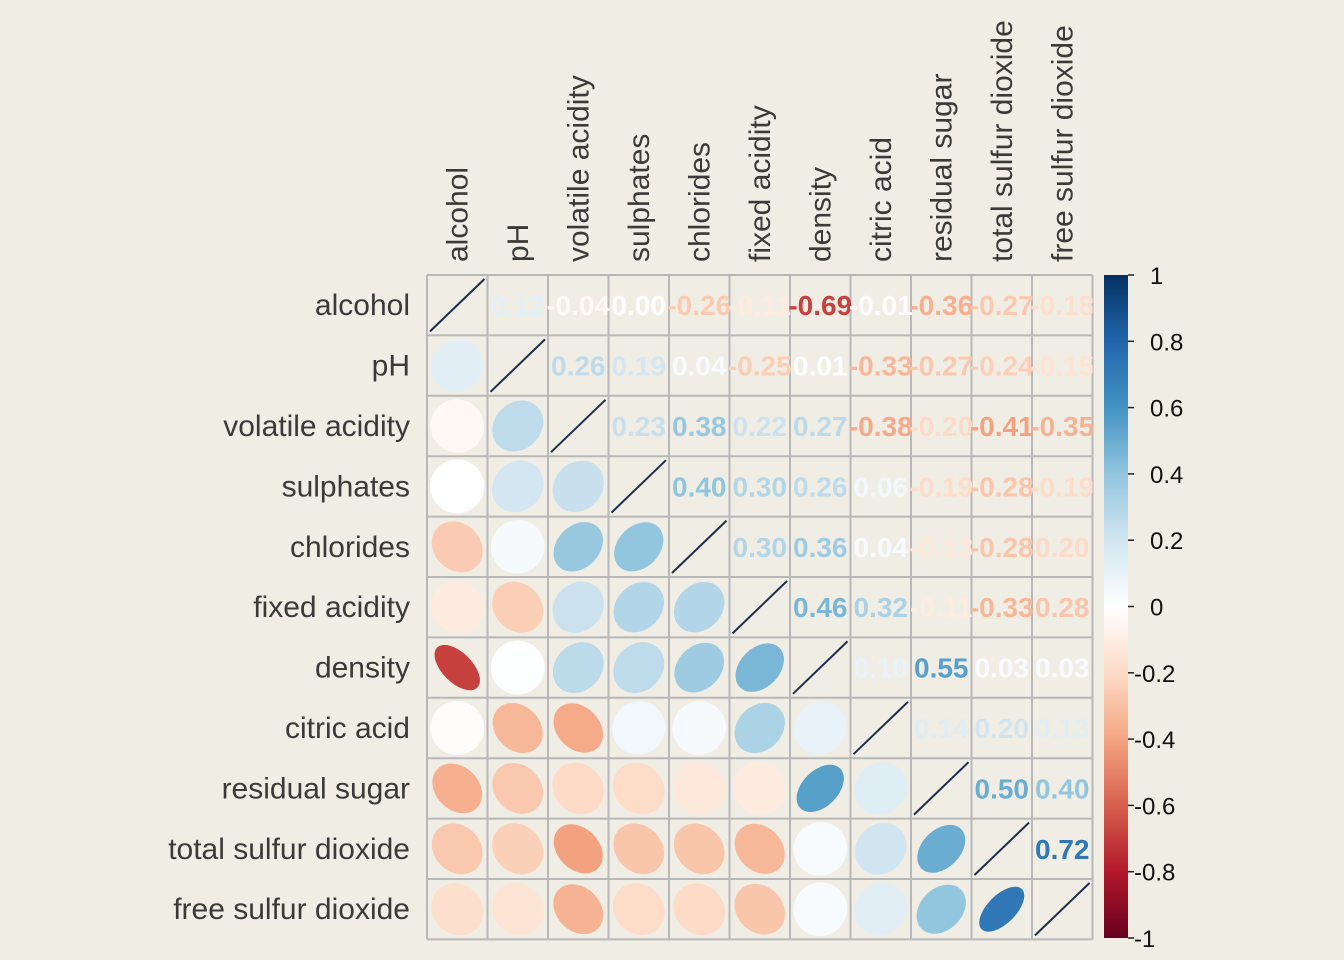  What do you see at coordinates (941, 607) in the screenshot?
I see `coefficient-fixed-acidity-residual-sugar: -0.11` at bounding box center [941, 607].